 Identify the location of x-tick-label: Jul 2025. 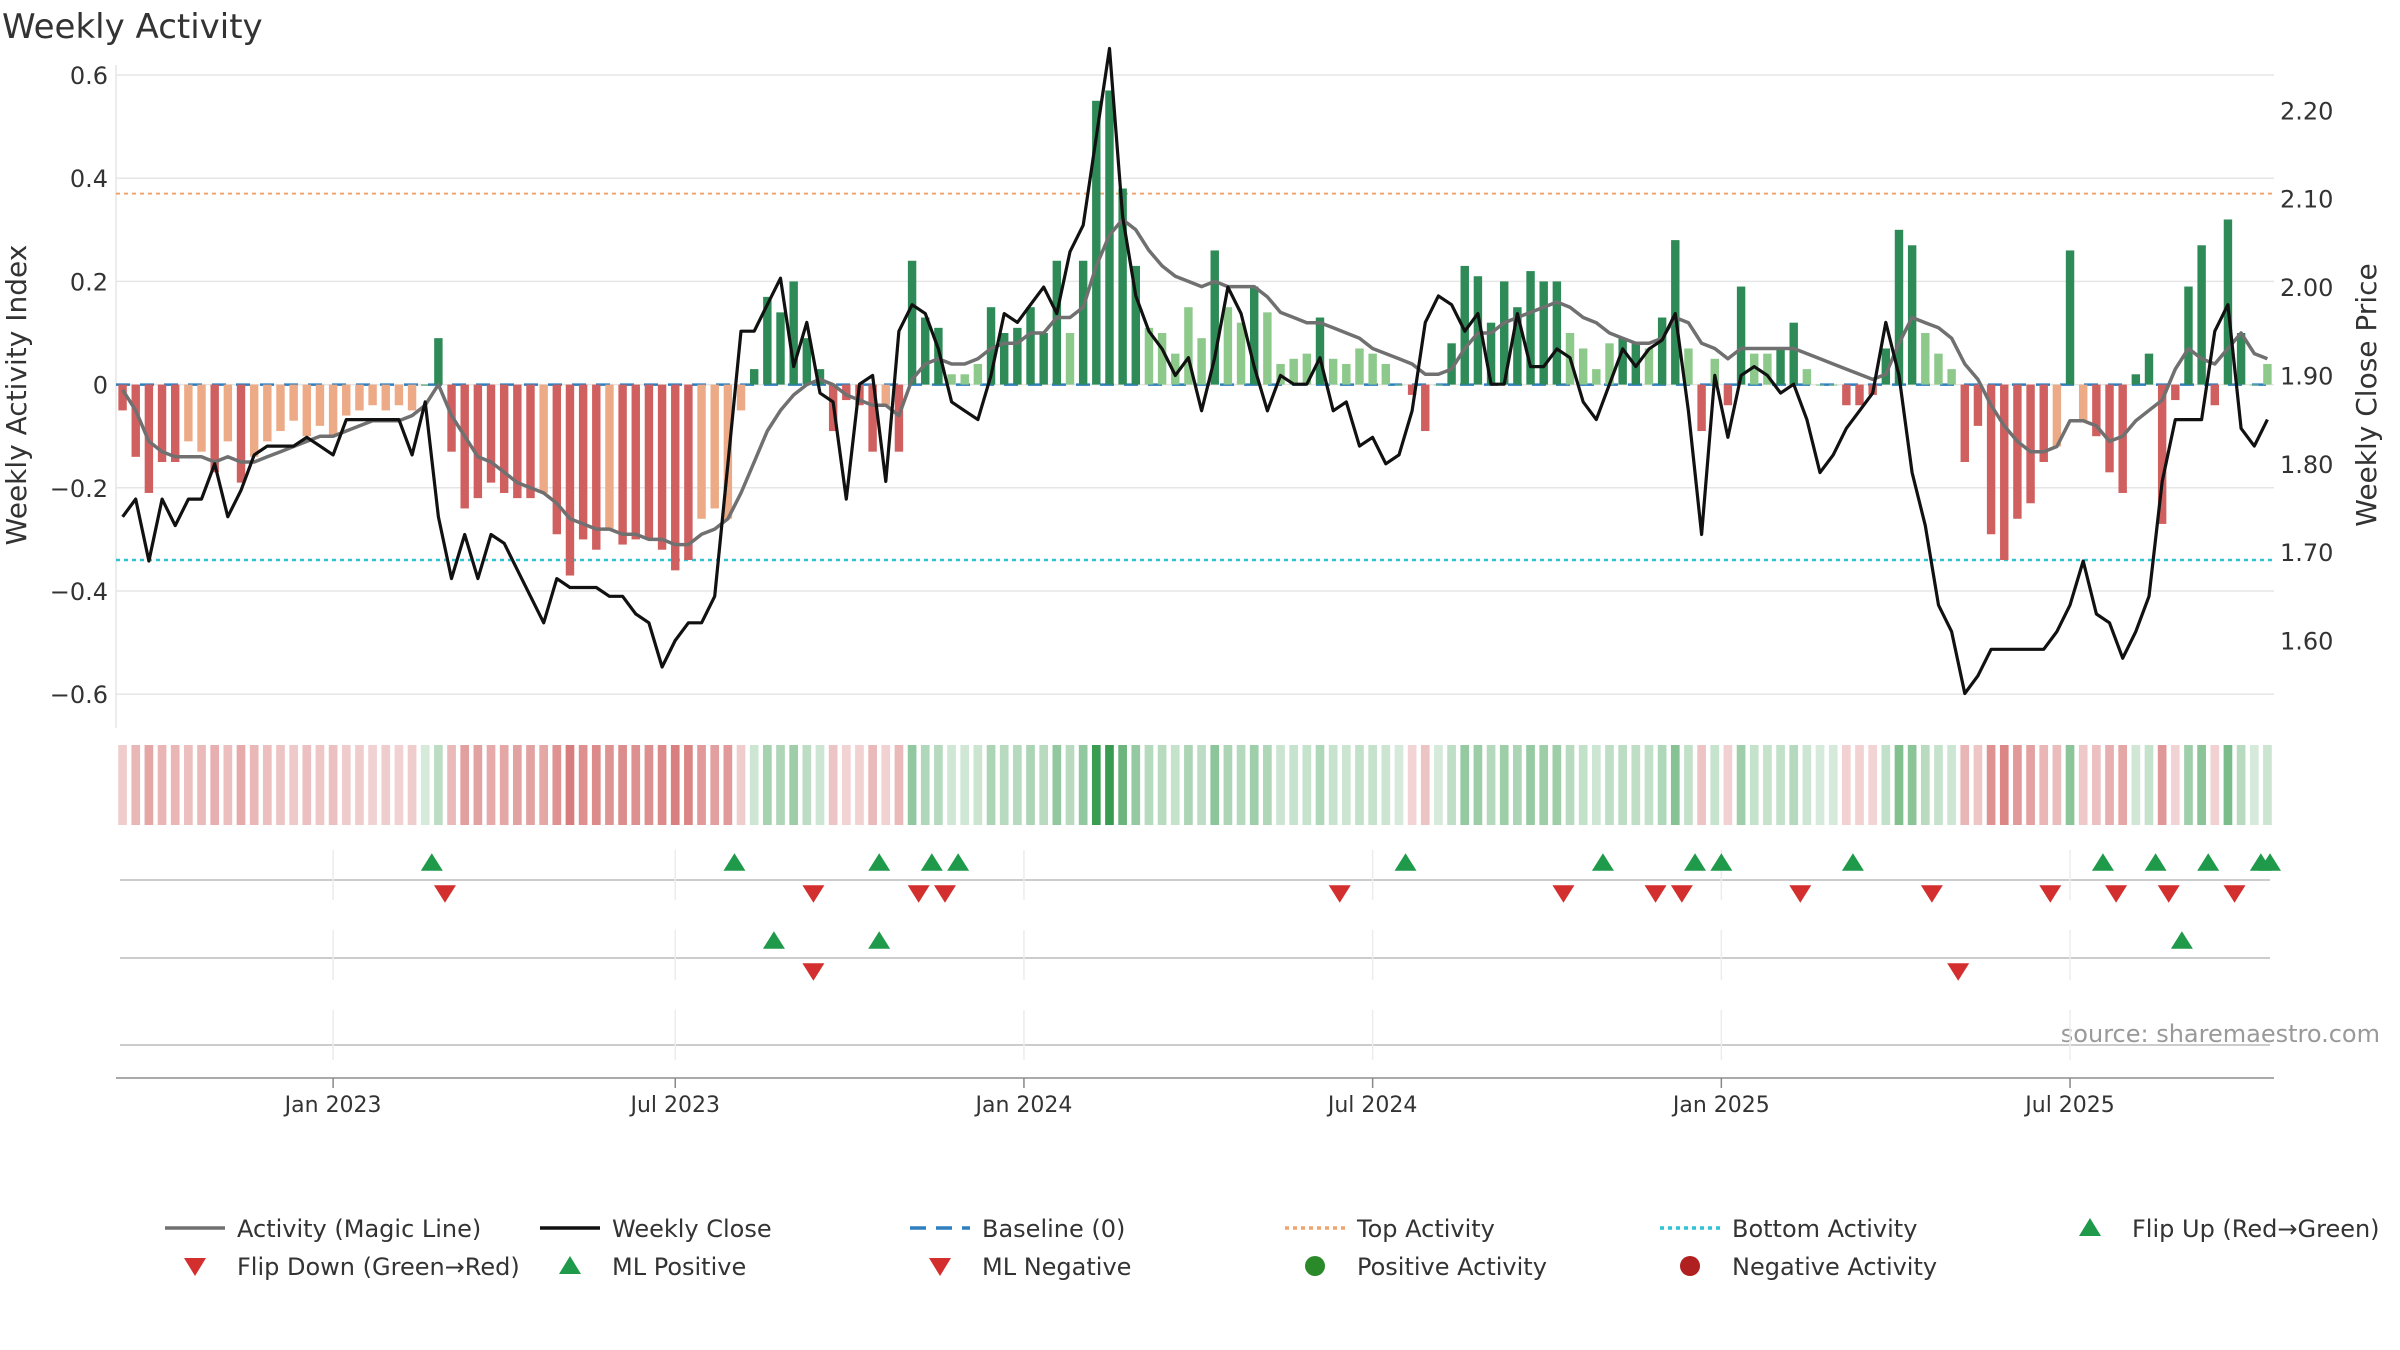
(2069, 1105).